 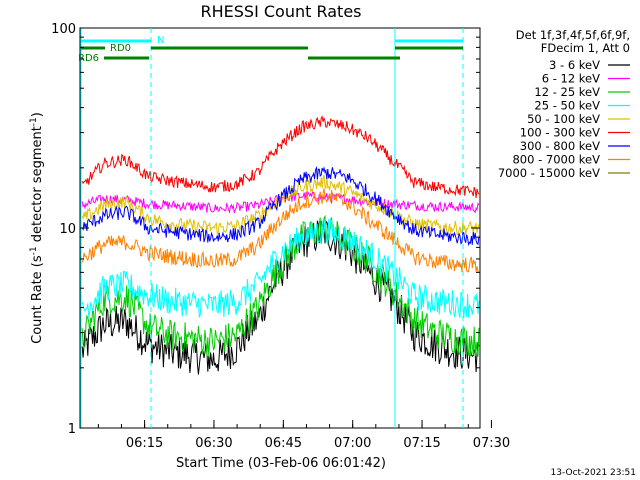 I want to click on rd6-label: RD6, so click(x=88, y=58).